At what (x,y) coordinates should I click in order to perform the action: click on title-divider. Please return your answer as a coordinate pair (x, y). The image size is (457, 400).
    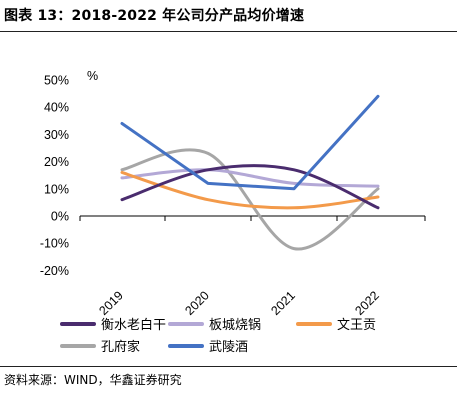
    Looking at the image, I should click on (228, 31).